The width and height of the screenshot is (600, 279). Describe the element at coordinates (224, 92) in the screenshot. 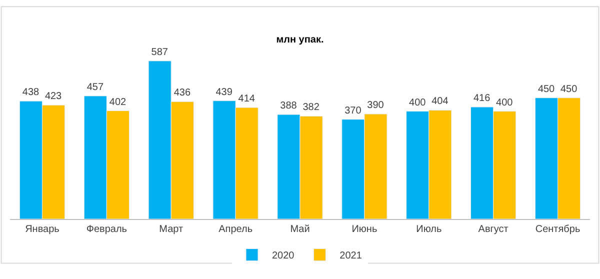

I see `data-label: 439` at that location.